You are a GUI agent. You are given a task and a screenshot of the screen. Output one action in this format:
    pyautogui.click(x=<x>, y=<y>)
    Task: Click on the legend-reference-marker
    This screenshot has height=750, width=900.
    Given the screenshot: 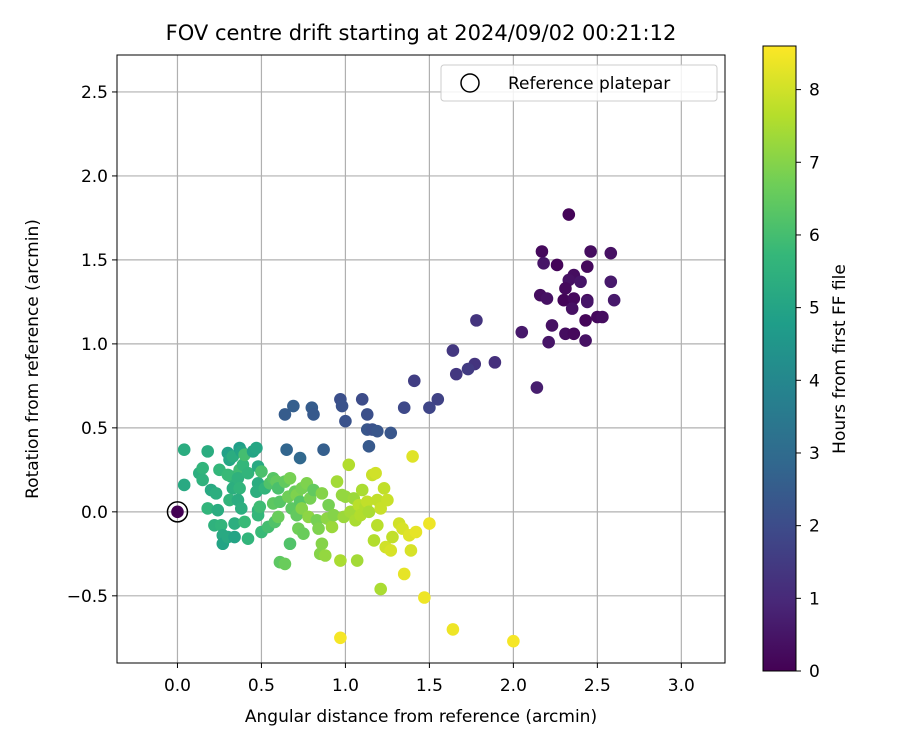 What is the action you would take?
    pyautogui.click(x=470, y=83)
    